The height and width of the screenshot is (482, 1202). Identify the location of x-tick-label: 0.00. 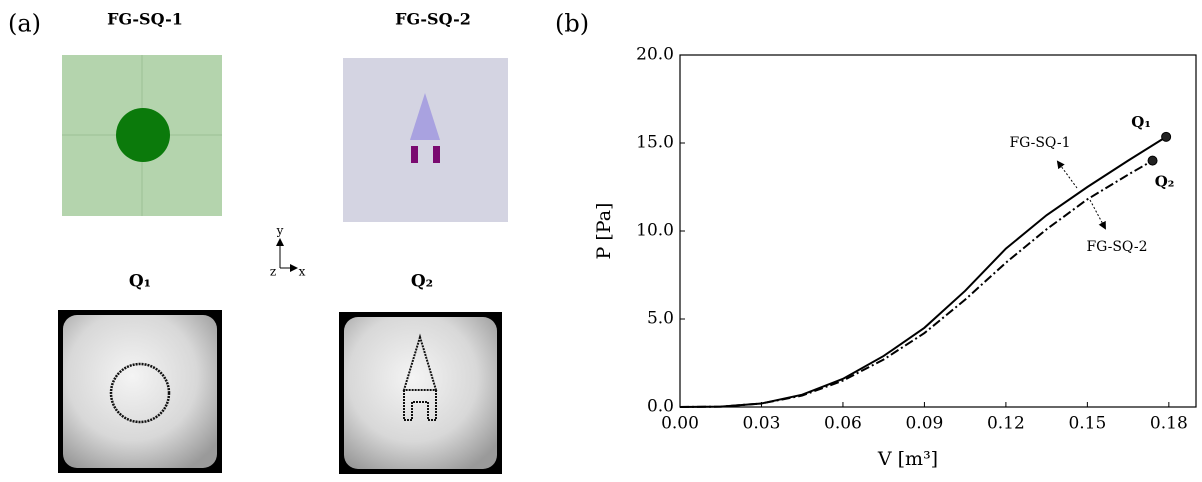
(680, 424).